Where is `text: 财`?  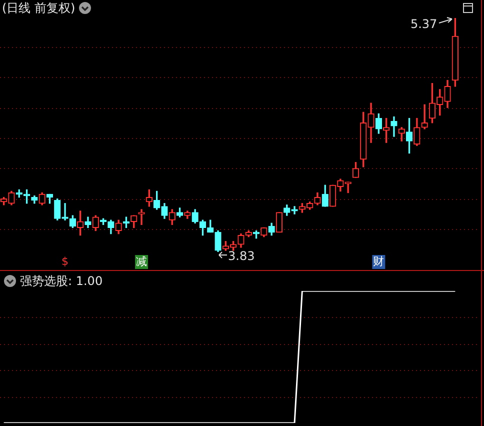
text: 财 is located at coordinates (378, 261).